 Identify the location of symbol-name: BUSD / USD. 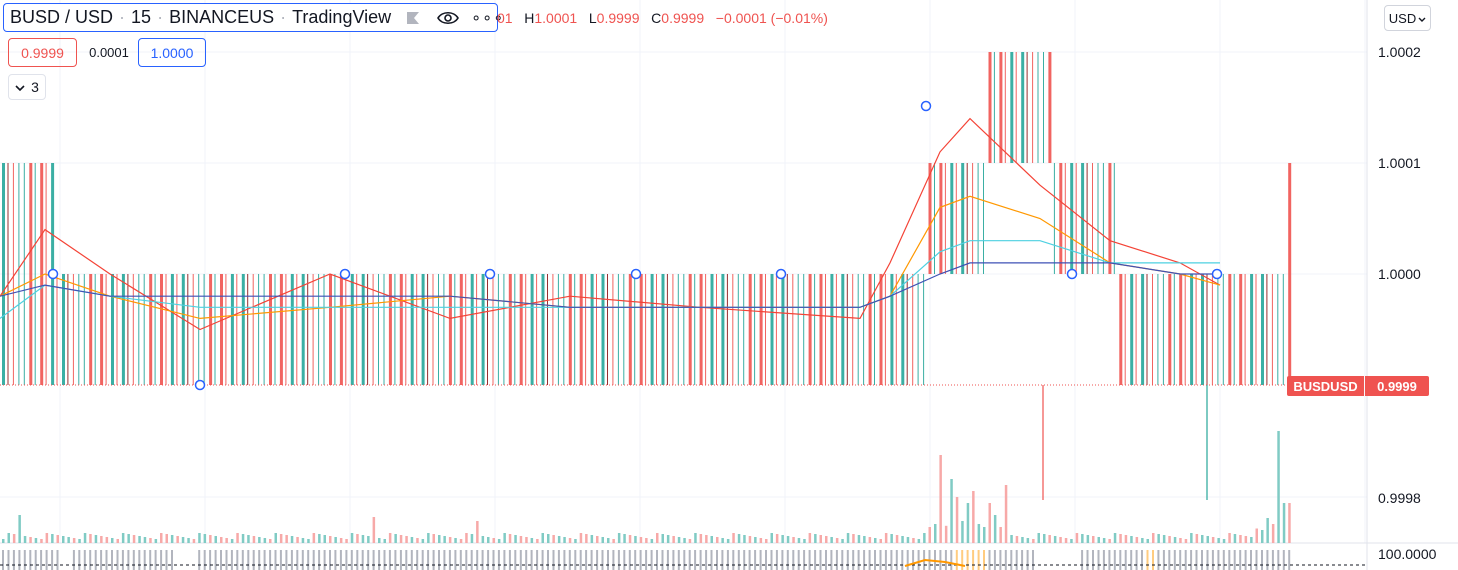
(62, 17).